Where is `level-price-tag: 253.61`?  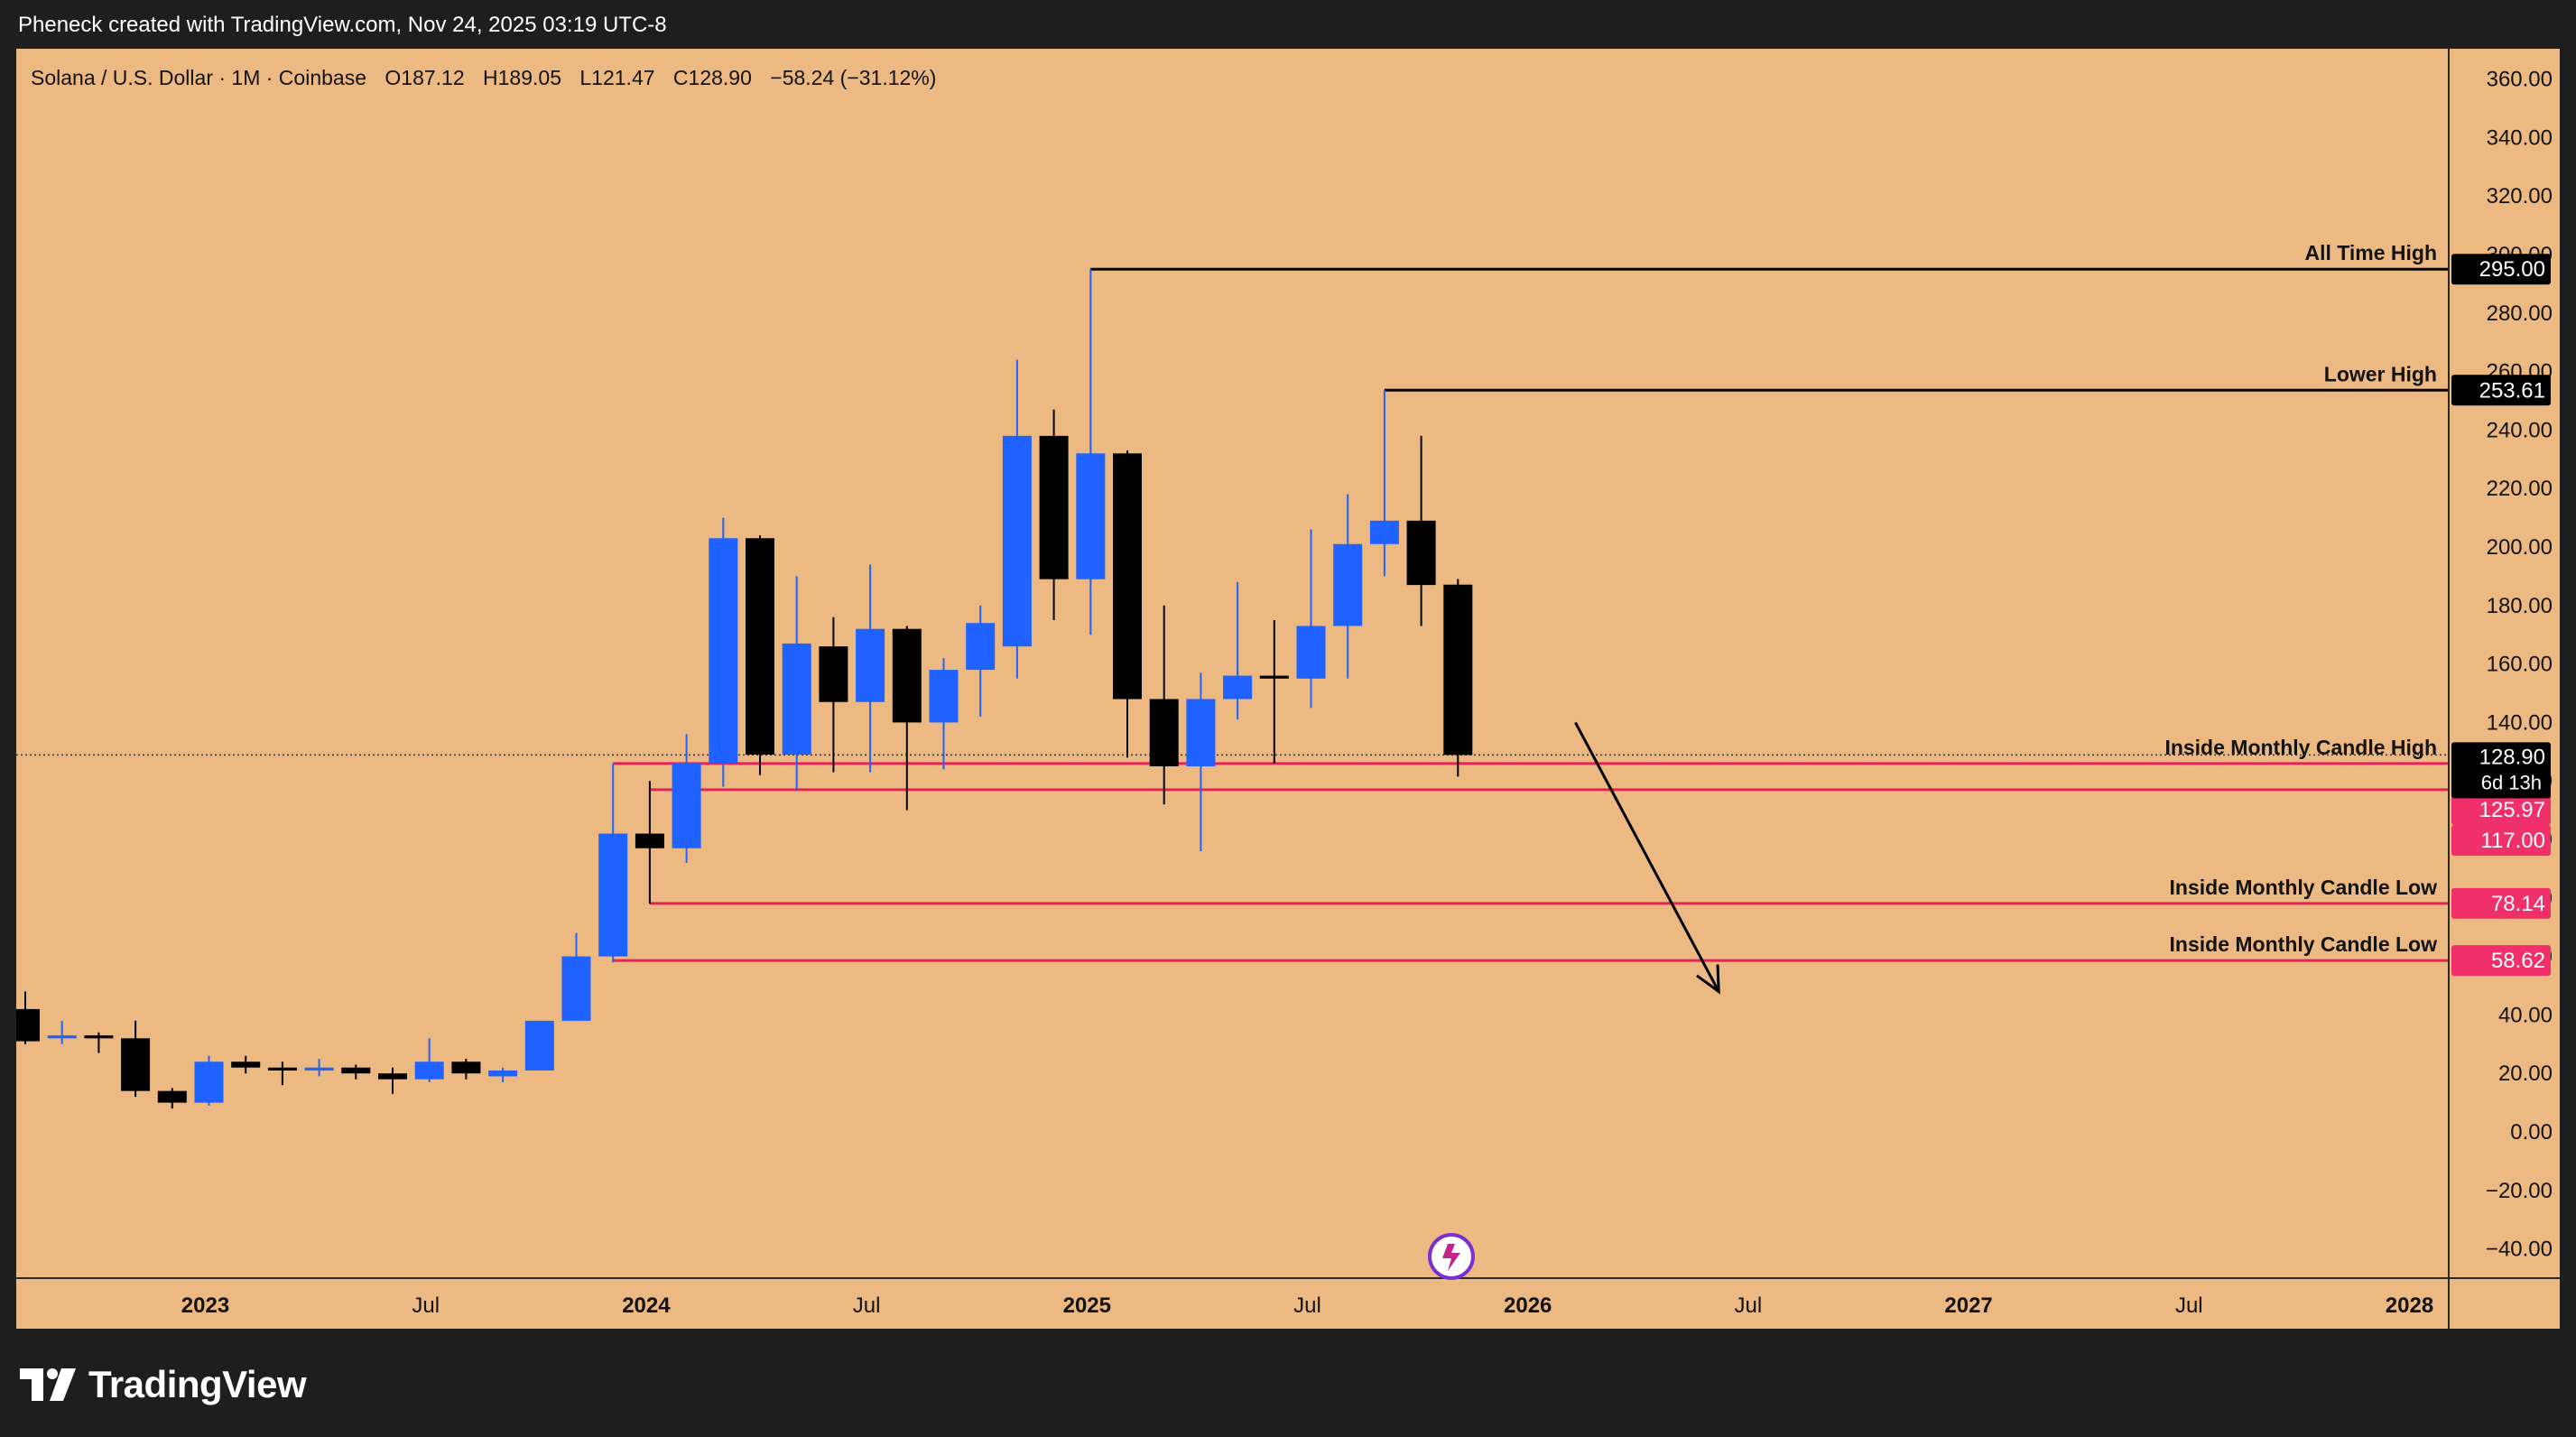 level-price-tag: 253.61 is located at coordinates (2512, 390).